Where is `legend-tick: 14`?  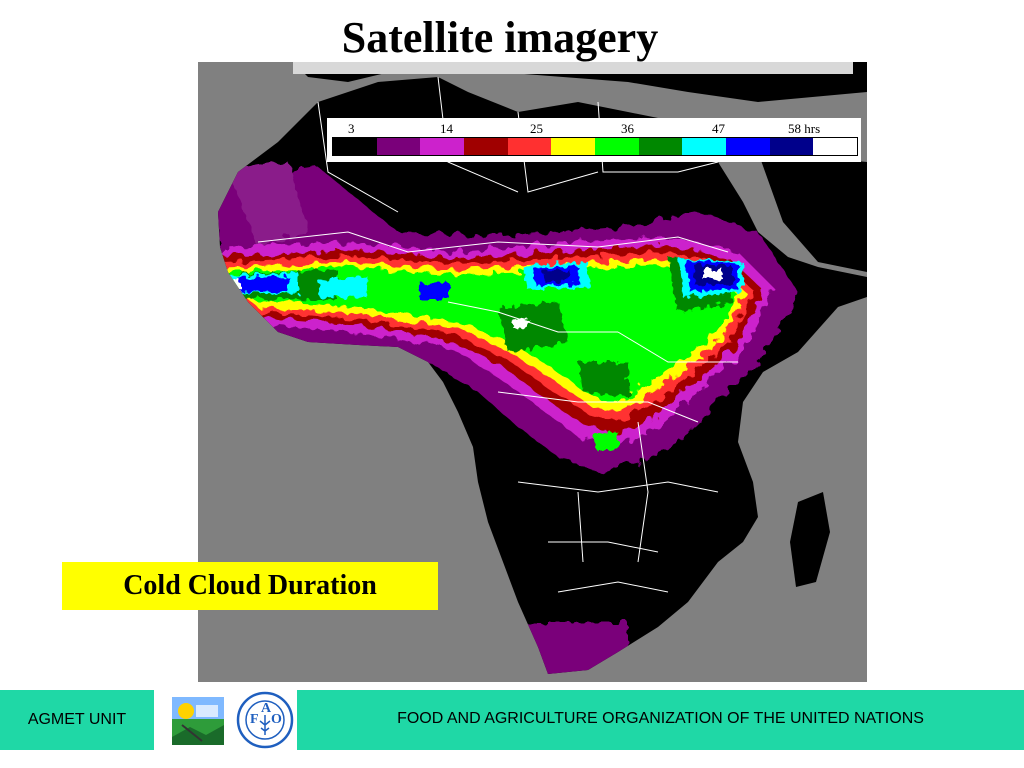
legend-tick: 14 is located at coordinates (446, 128).